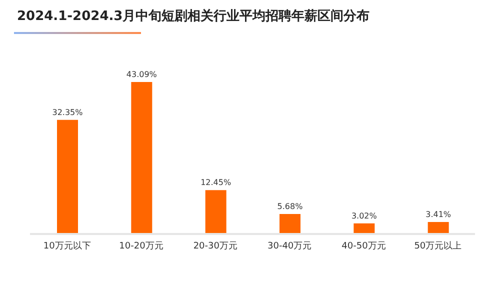 This screenshot has height=281, width=500. Describe the element at coordinates (215, 246) in the screenshot. I see `x-tick-label: 20-30万元` at that location.